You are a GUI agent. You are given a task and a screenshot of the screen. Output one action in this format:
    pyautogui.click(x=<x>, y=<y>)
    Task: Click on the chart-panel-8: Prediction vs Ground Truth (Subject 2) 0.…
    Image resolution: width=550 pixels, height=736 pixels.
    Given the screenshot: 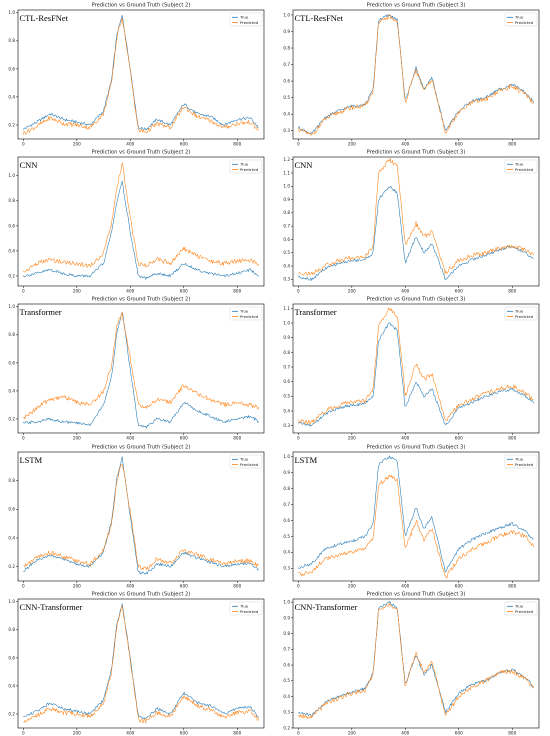 What is the action you would take?
    pyautogui.click(x=136, y=663)
    